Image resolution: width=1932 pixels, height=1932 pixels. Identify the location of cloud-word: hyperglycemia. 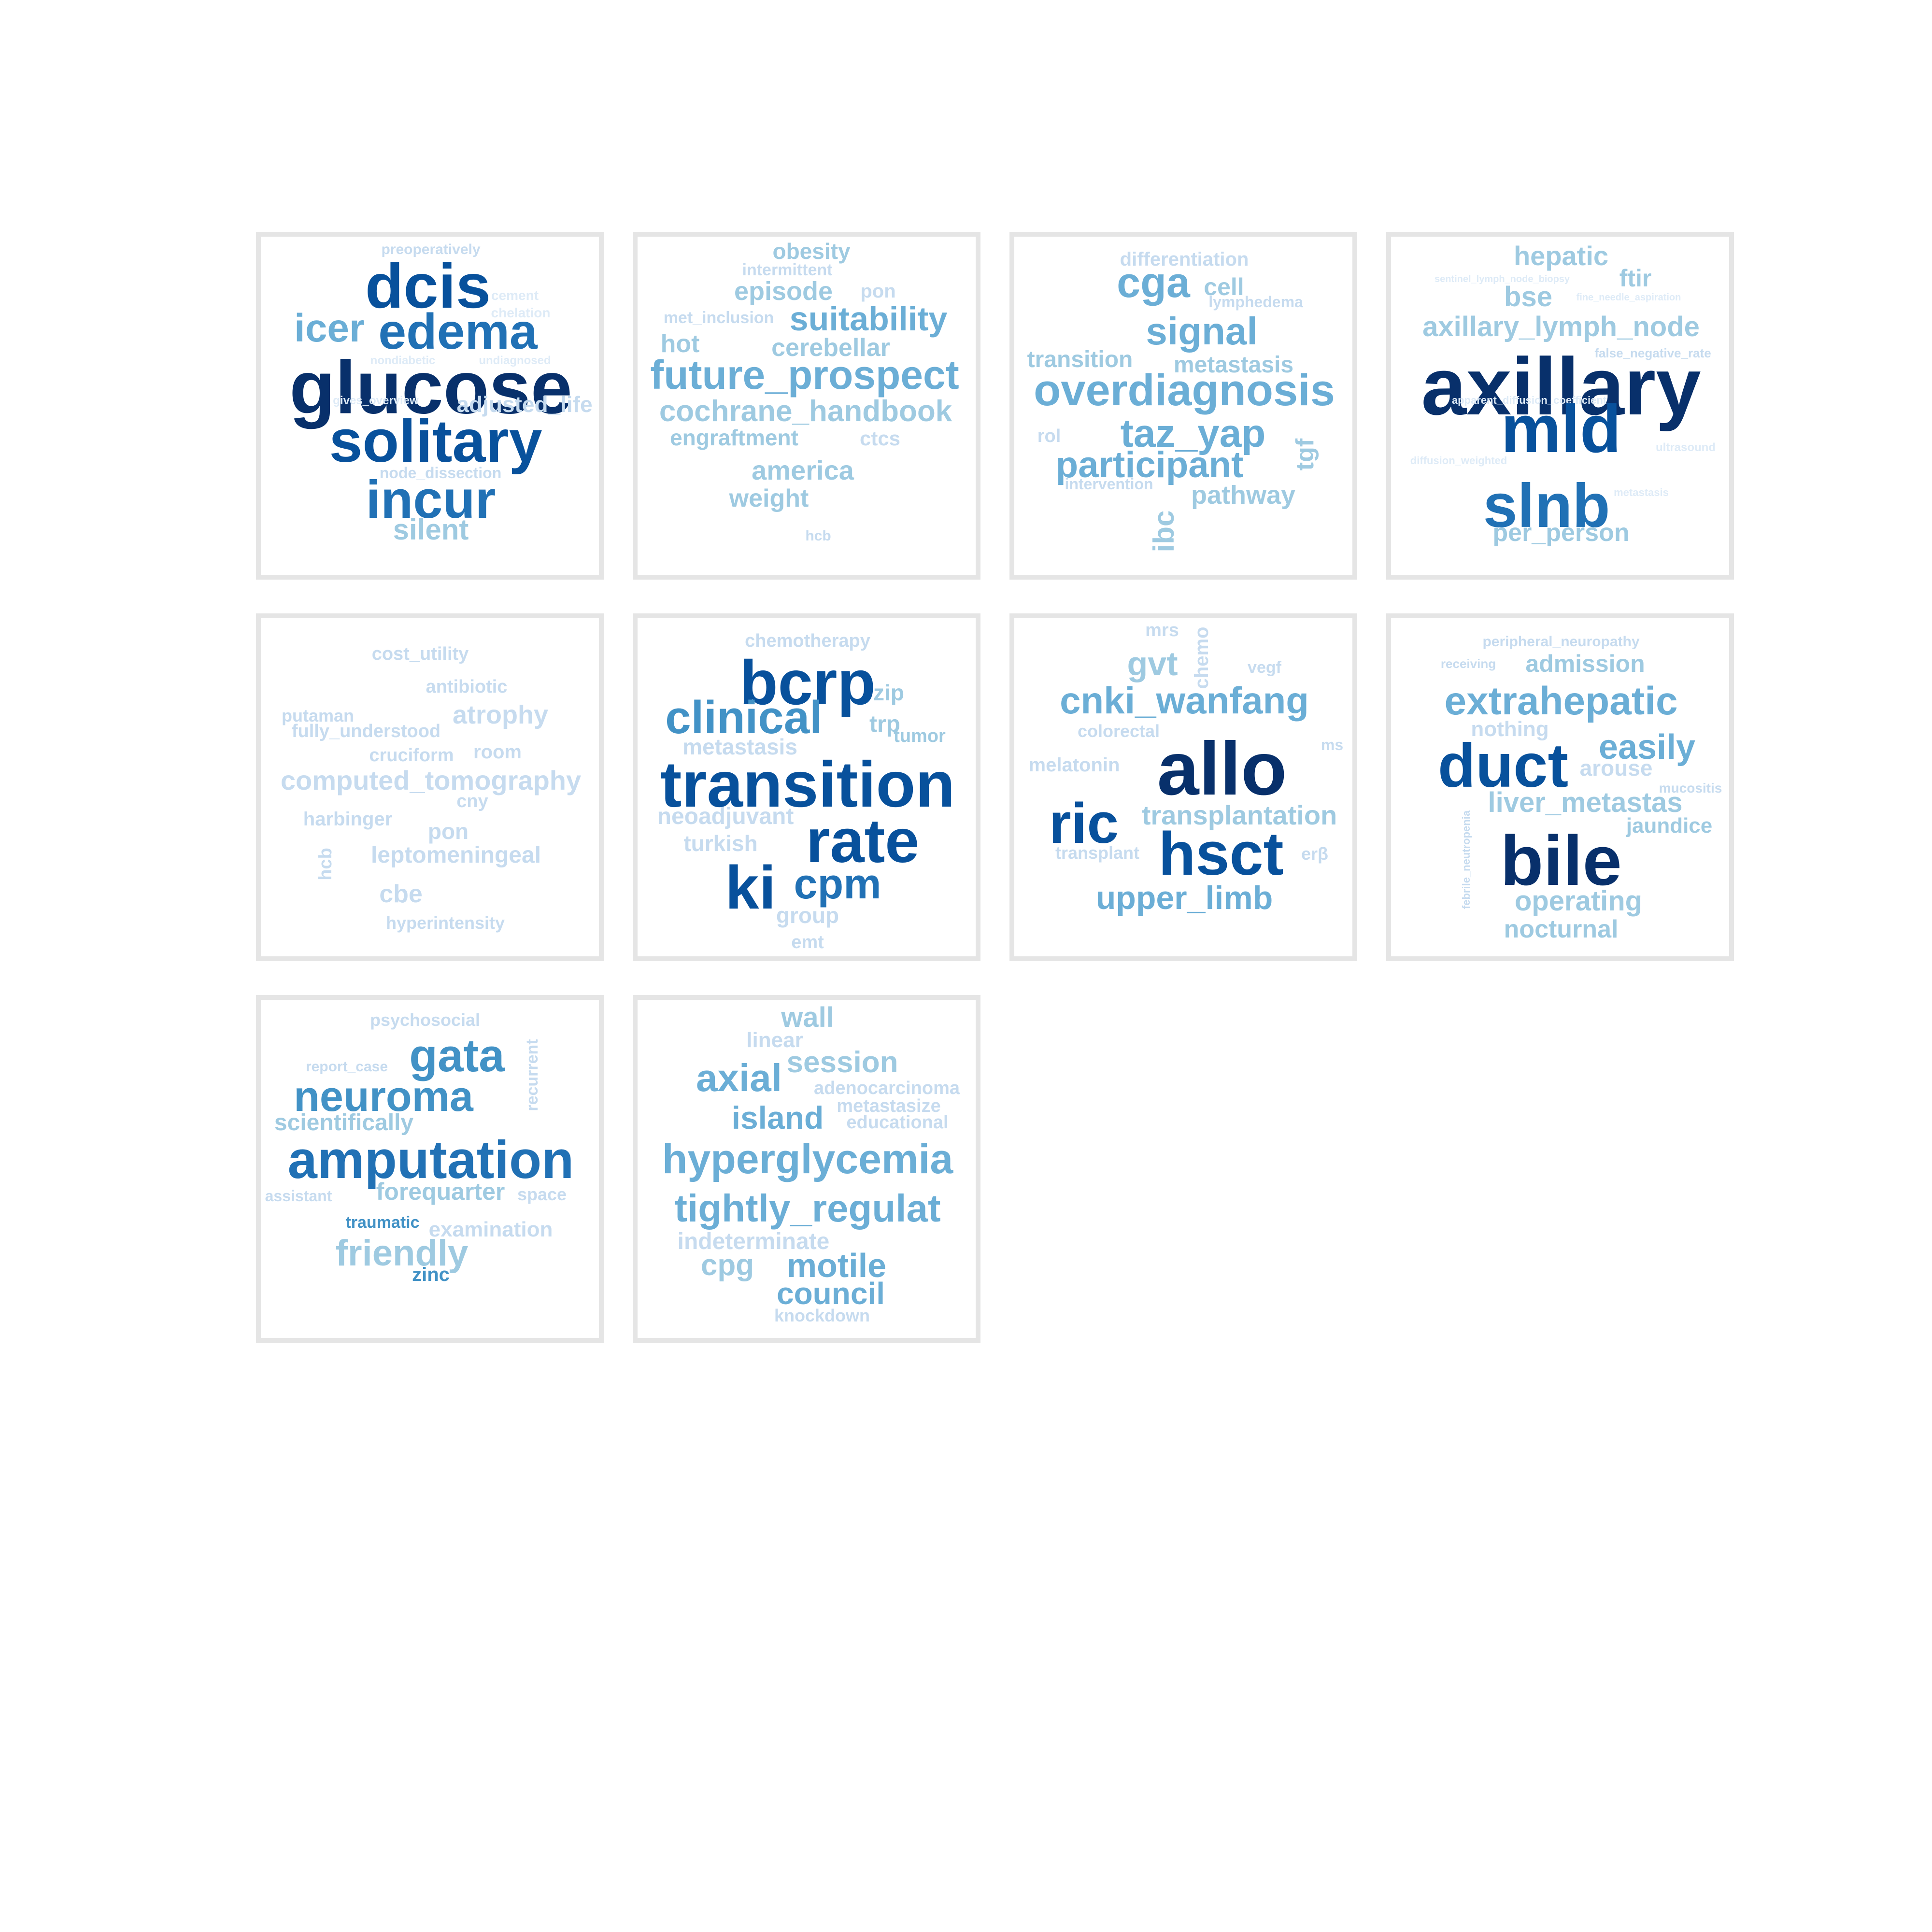
(807, 1159).